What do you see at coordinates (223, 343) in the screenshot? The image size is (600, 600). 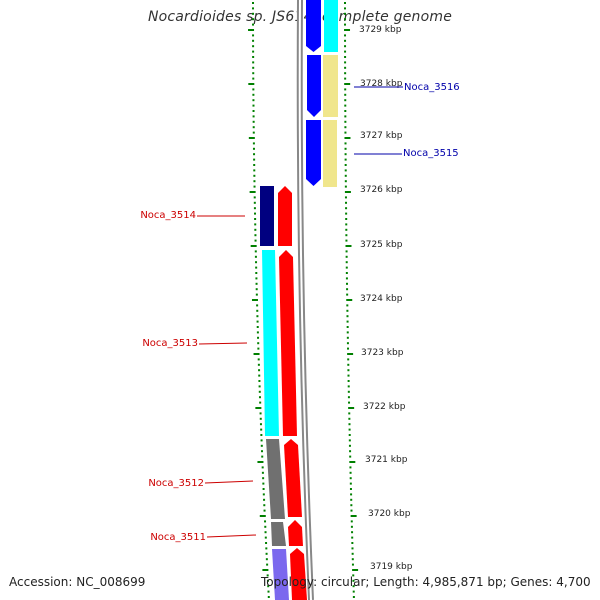 I see `leader-line-noca3513` at bounding box center [223, 343].